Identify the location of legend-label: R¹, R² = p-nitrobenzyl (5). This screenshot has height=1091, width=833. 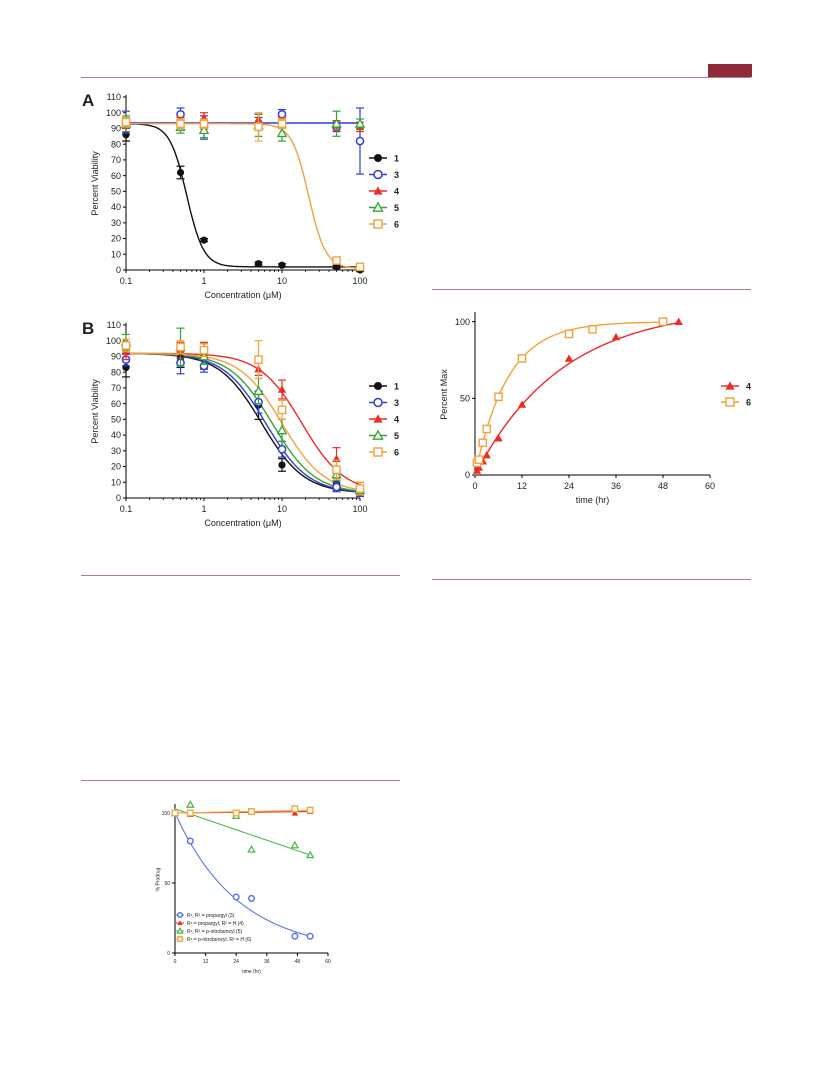
(214, 932).